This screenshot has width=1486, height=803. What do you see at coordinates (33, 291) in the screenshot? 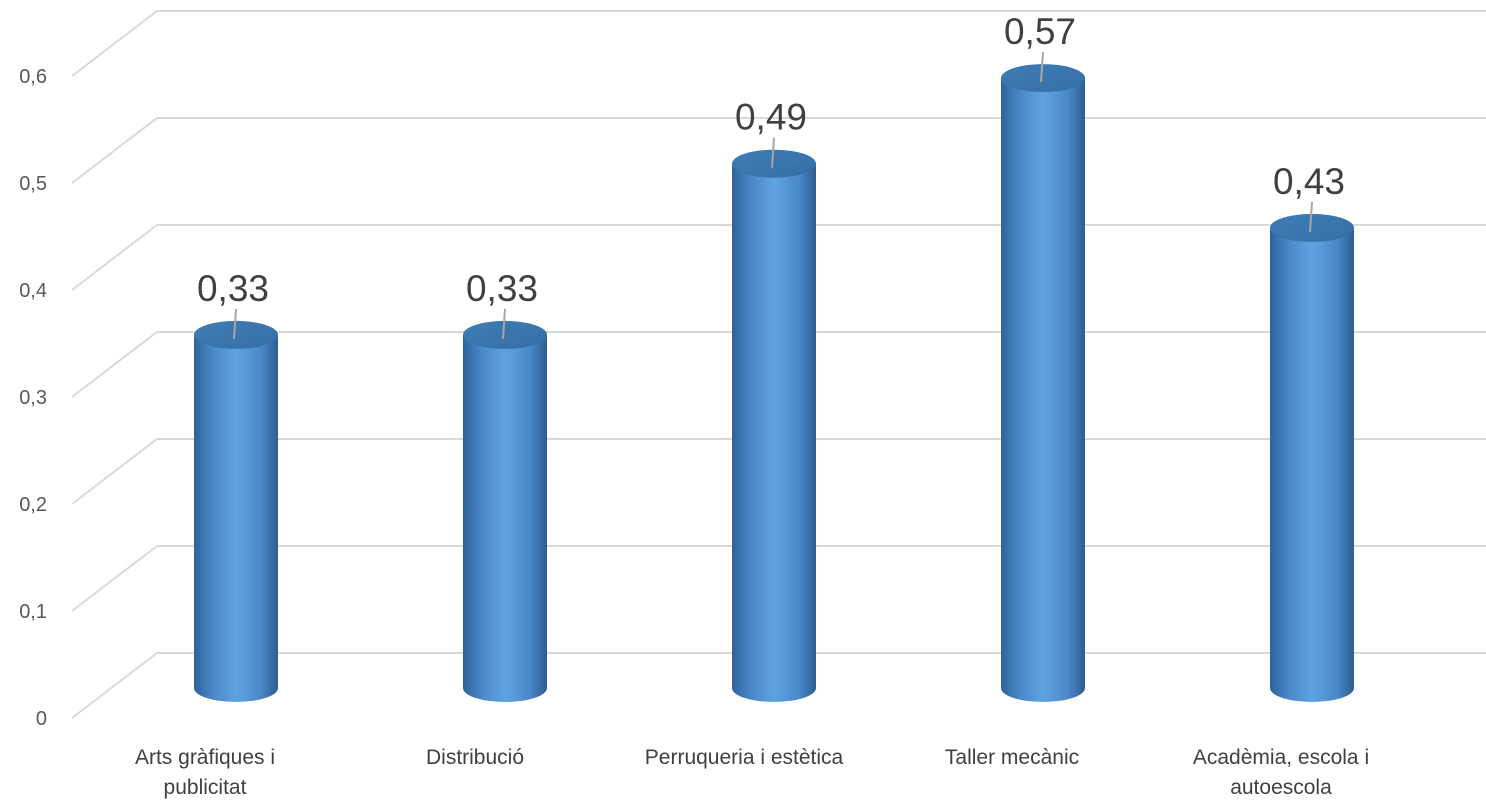
I see `y-tick-label: 0,4` at bounding box center [33, 291].